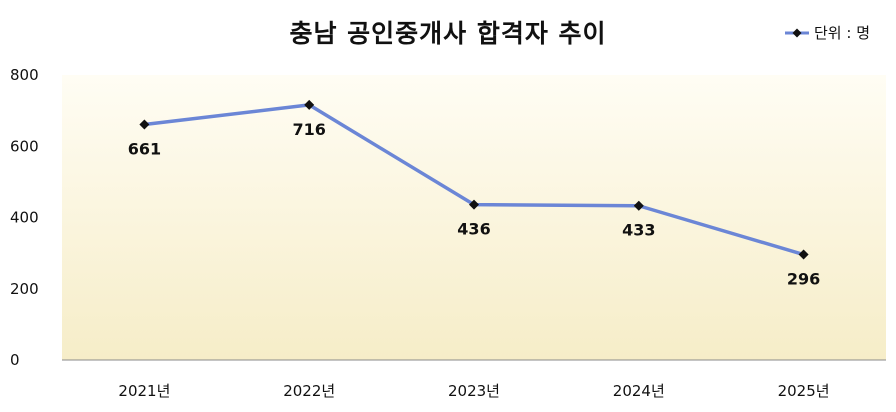  Describe the element at coordinates (24, 289) in the screenshot. I see `y-tick-label: 200` at that location.